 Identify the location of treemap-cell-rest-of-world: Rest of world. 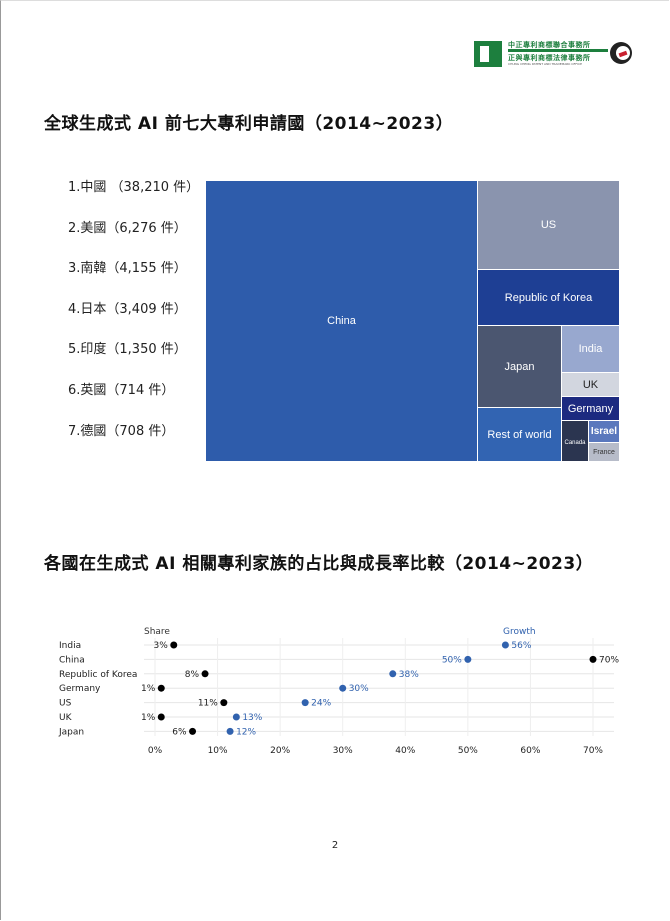
(520, 435).